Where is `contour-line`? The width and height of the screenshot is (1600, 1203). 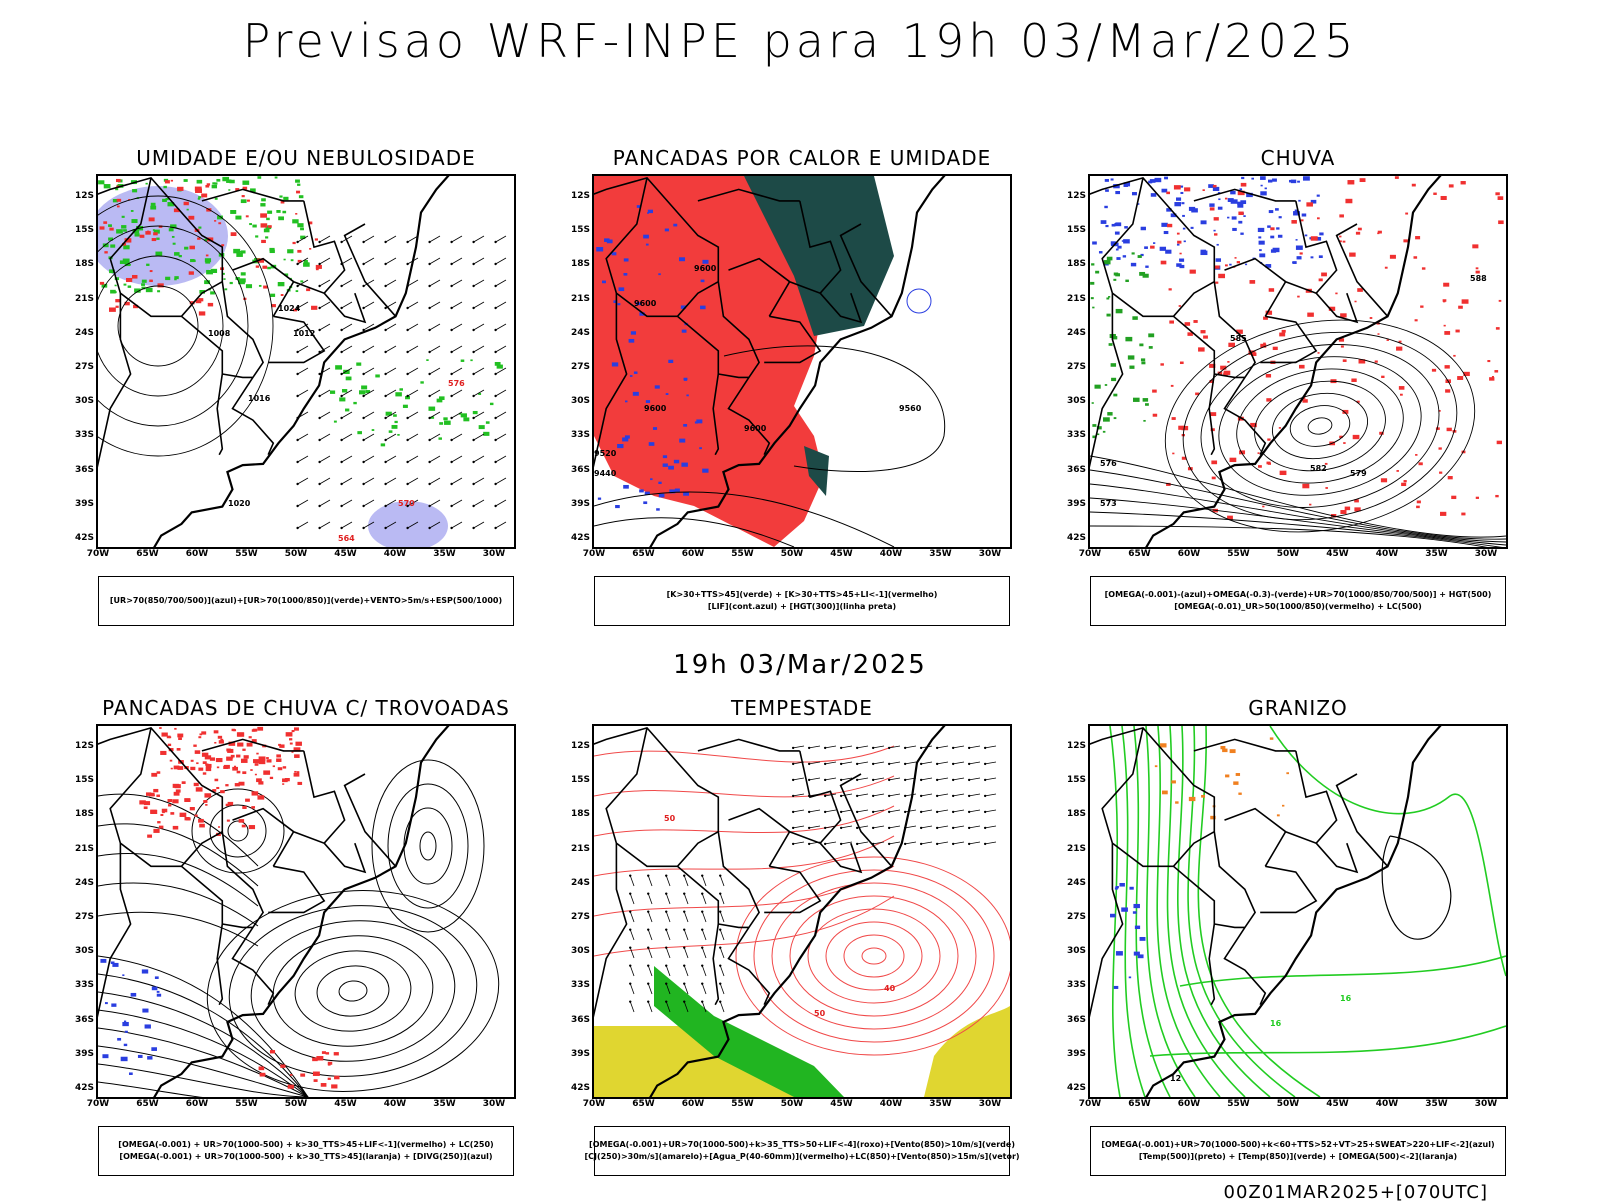
contour-line is located at coordinates (1298, 496).